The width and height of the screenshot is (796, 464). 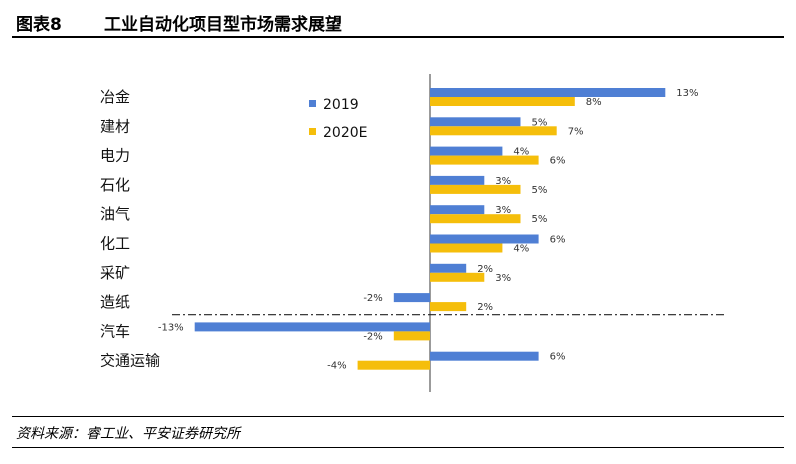 What do you see at coordinates (345, 133) in the screenshot?
I see `legend-label-2020e: 2020E` at bounding box center [345, 133].